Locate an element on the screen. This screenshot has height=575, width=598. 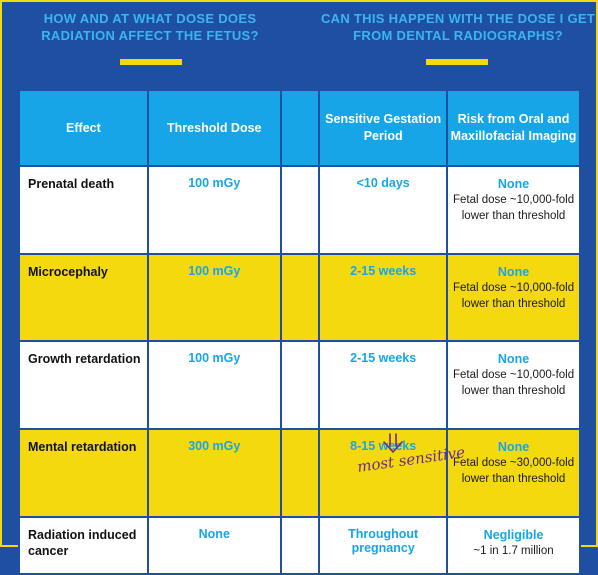
threshold-cell: None is located at coordinates (214, 545).